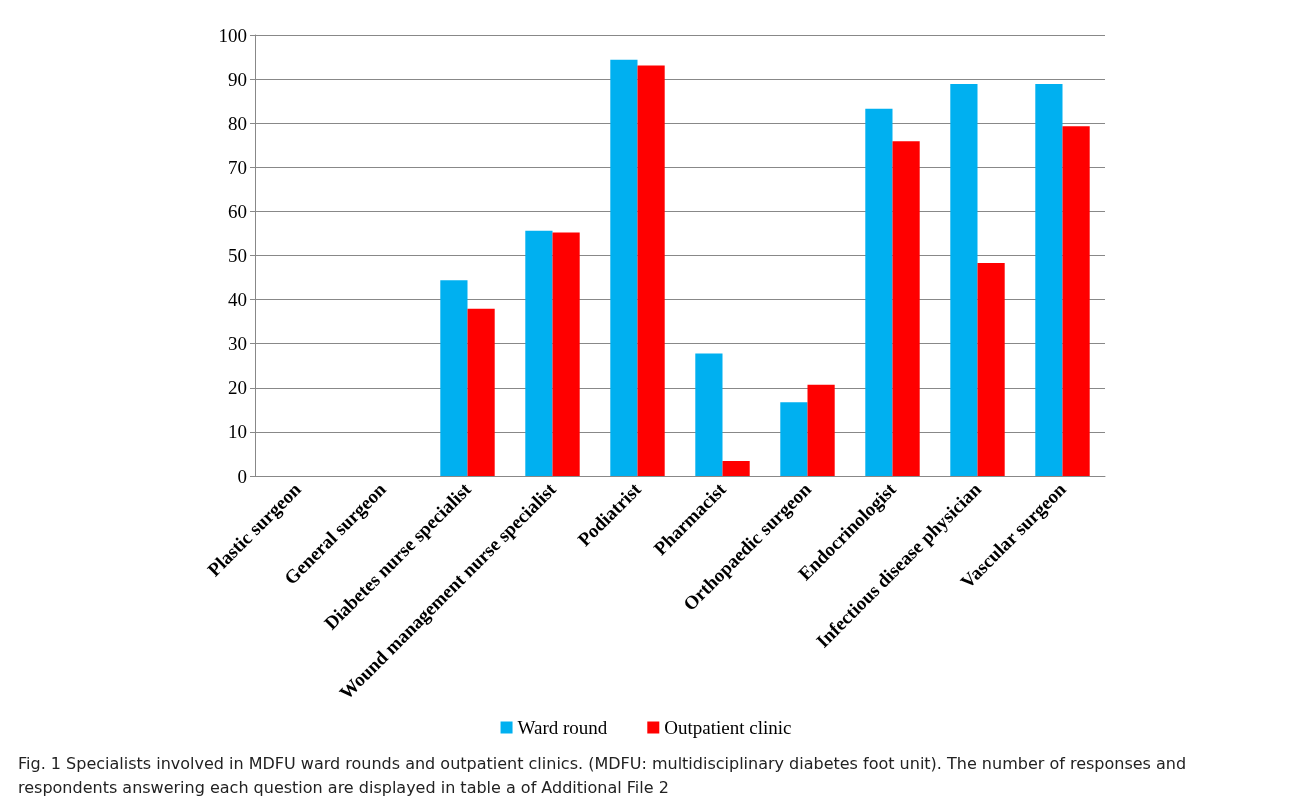  I want to click on y-tick-label: 30, so click(237, 344).